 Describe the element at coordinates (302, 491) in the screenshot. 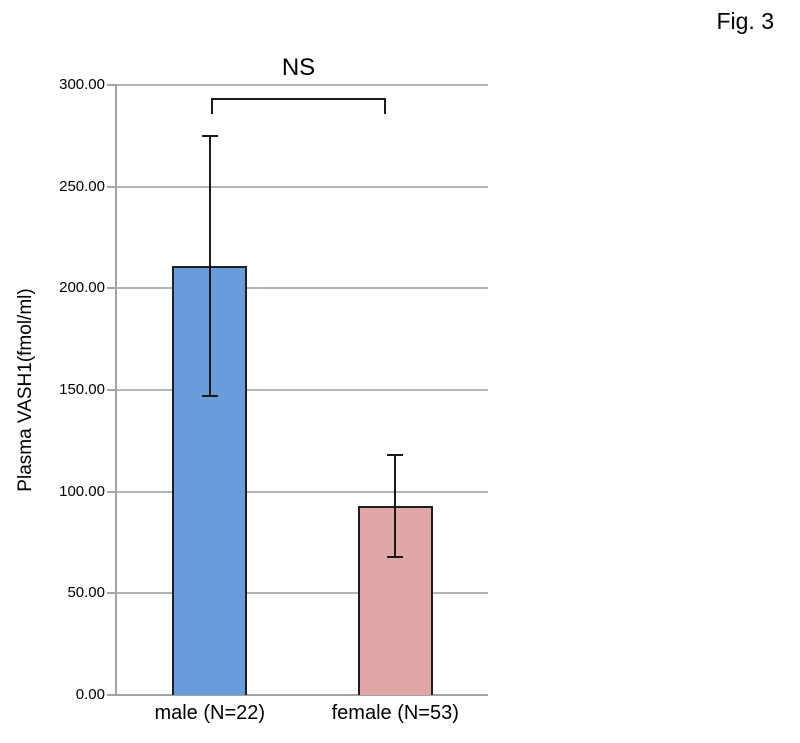

I see `gridline-100.00` at that location.